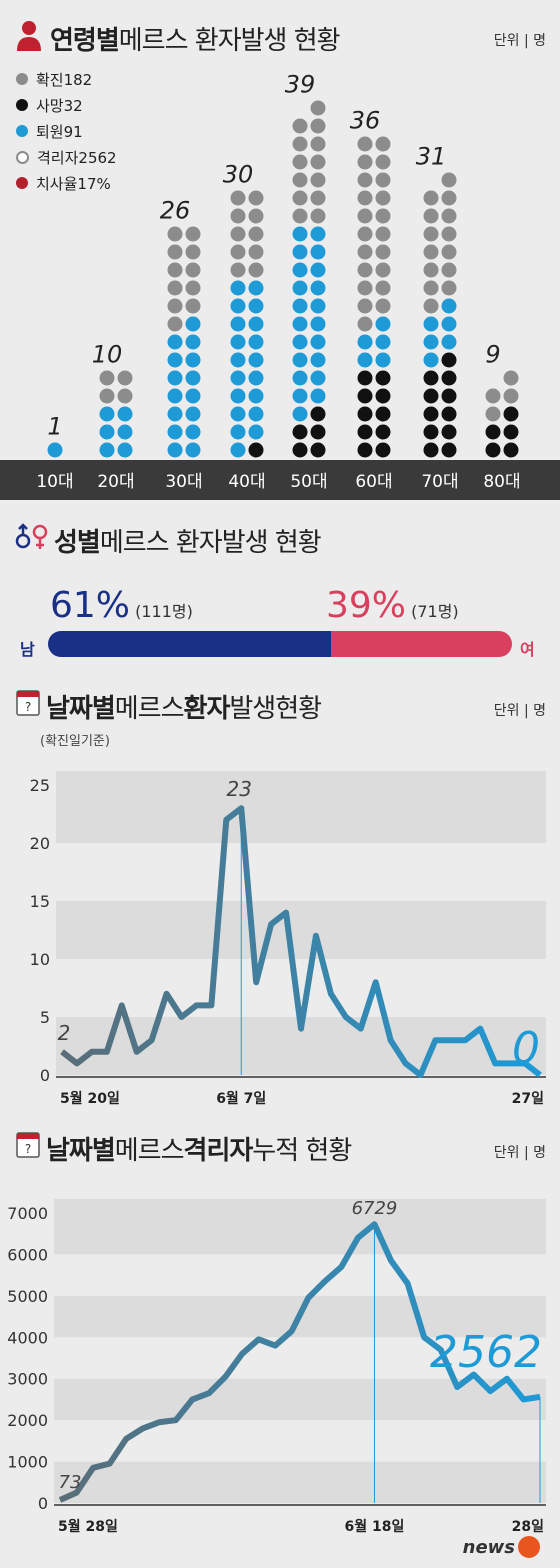 The width and height of the screenshot is (560, 1568). Describe the element at coordinates (528, 1099) in the screenshot. I see `x-axis-label: 27일` at that location.